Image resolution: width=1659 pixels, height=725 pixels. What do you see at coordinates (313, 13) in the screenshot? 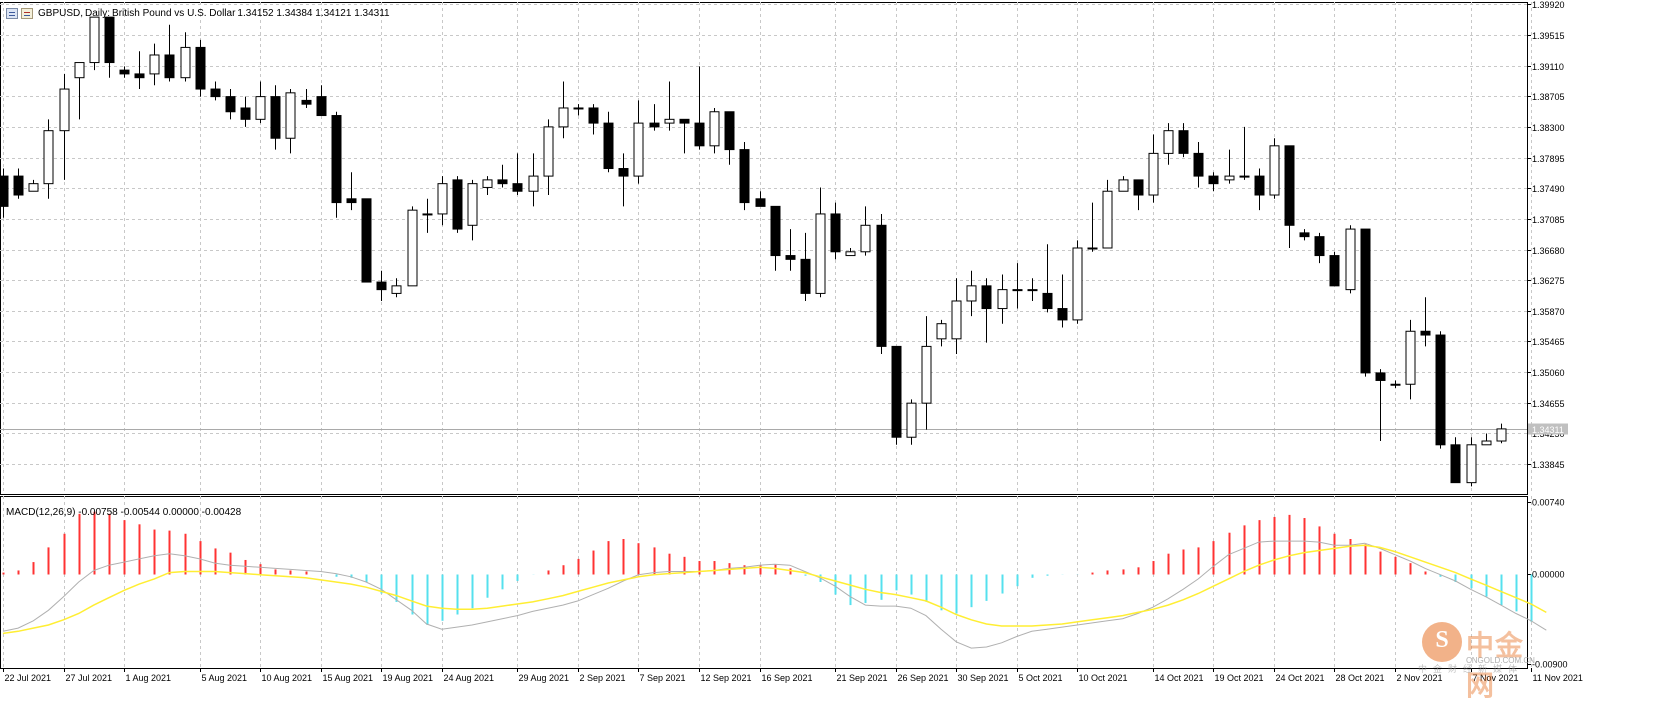
I see `ohlc-values: 1.34152 1.34384 1.34121 1.34311` at bounding box center [313, 13].